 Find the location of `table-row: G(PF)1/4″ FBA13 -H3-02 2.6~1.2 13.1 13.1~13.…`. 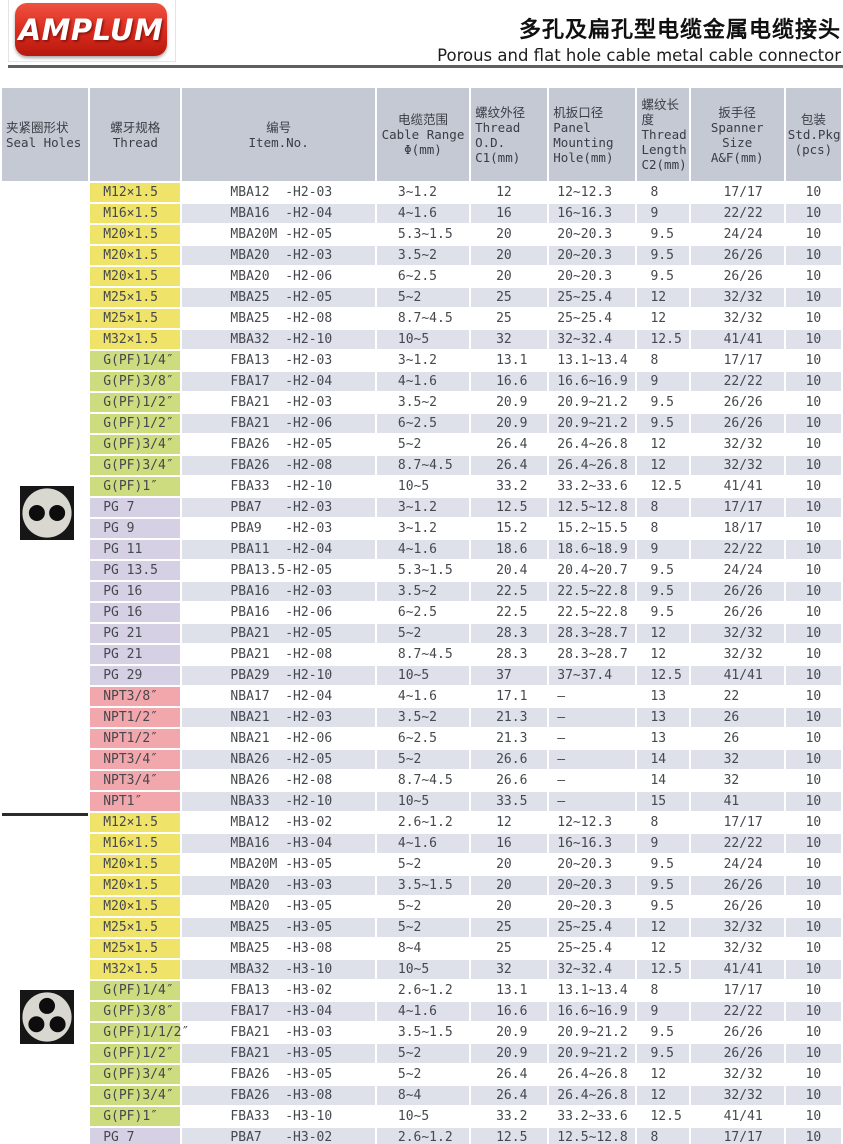

table-row: G(PF)1/4″ FBA13 -H3-02 2.6~1.2 13.1 13.1~13.… is located at coordinates (421, 990).